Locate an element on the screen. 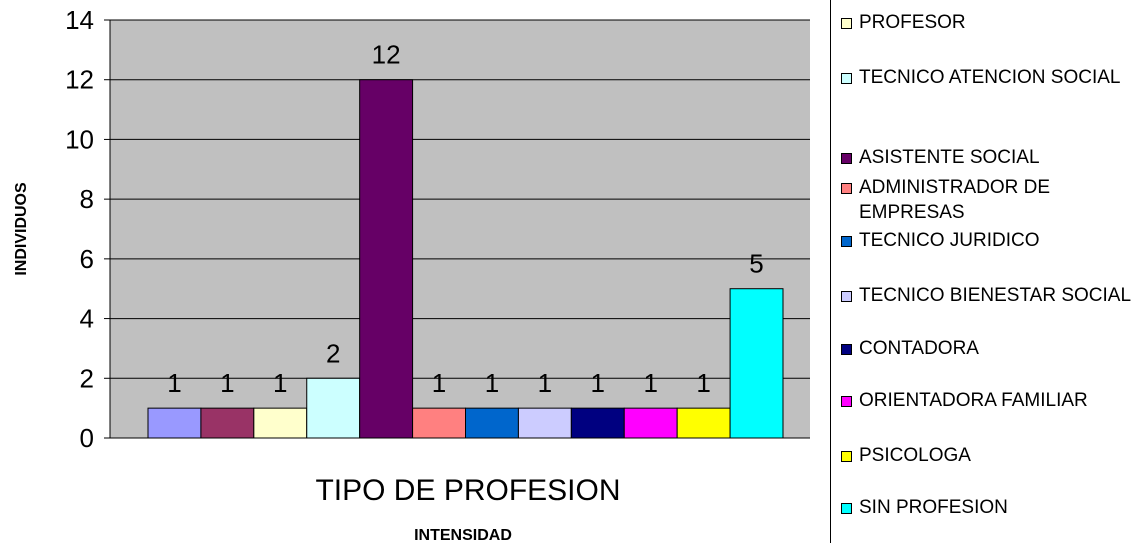 The width and height of the screenshot is (1145, 545). y-tick-label: 6 is located at coordinates (87, 259).